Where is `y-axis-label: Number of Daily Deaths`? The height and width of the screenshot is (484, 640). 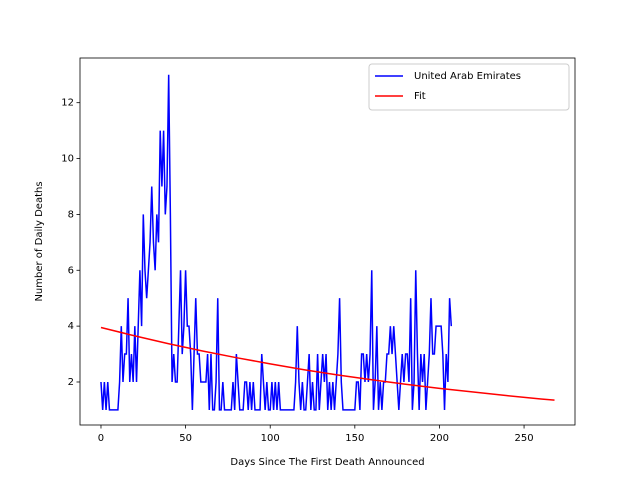 y-axis-label: Number of Daily Deaths is located at coordinates (39, 241).